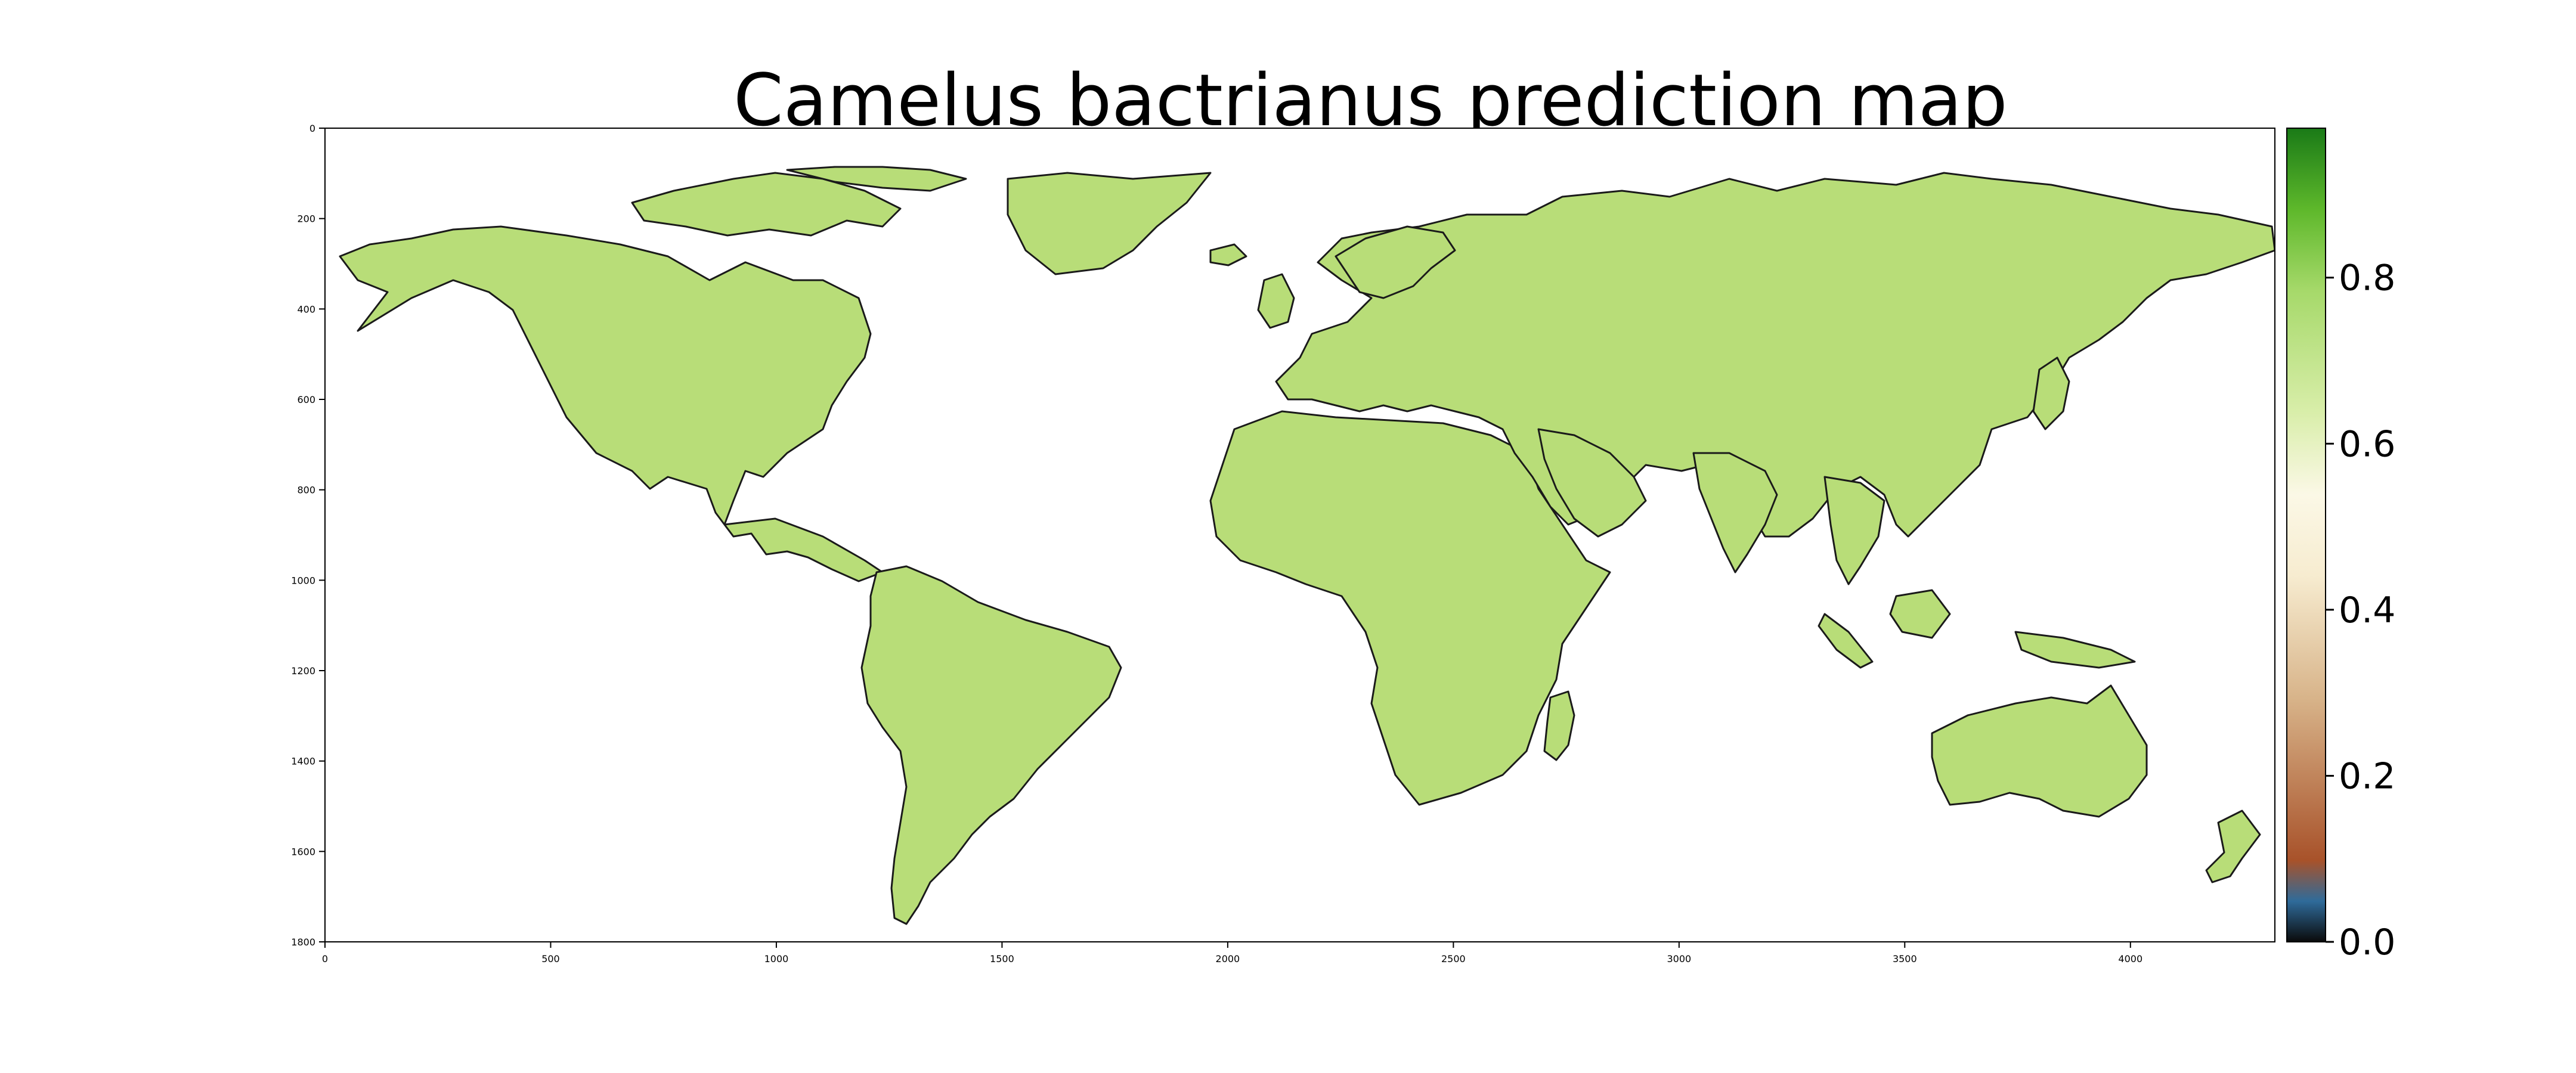 Image resolution: width=2576 pixels, height=1073 pixels. I want to click on arabian-peninsula, so click(1592, 483).